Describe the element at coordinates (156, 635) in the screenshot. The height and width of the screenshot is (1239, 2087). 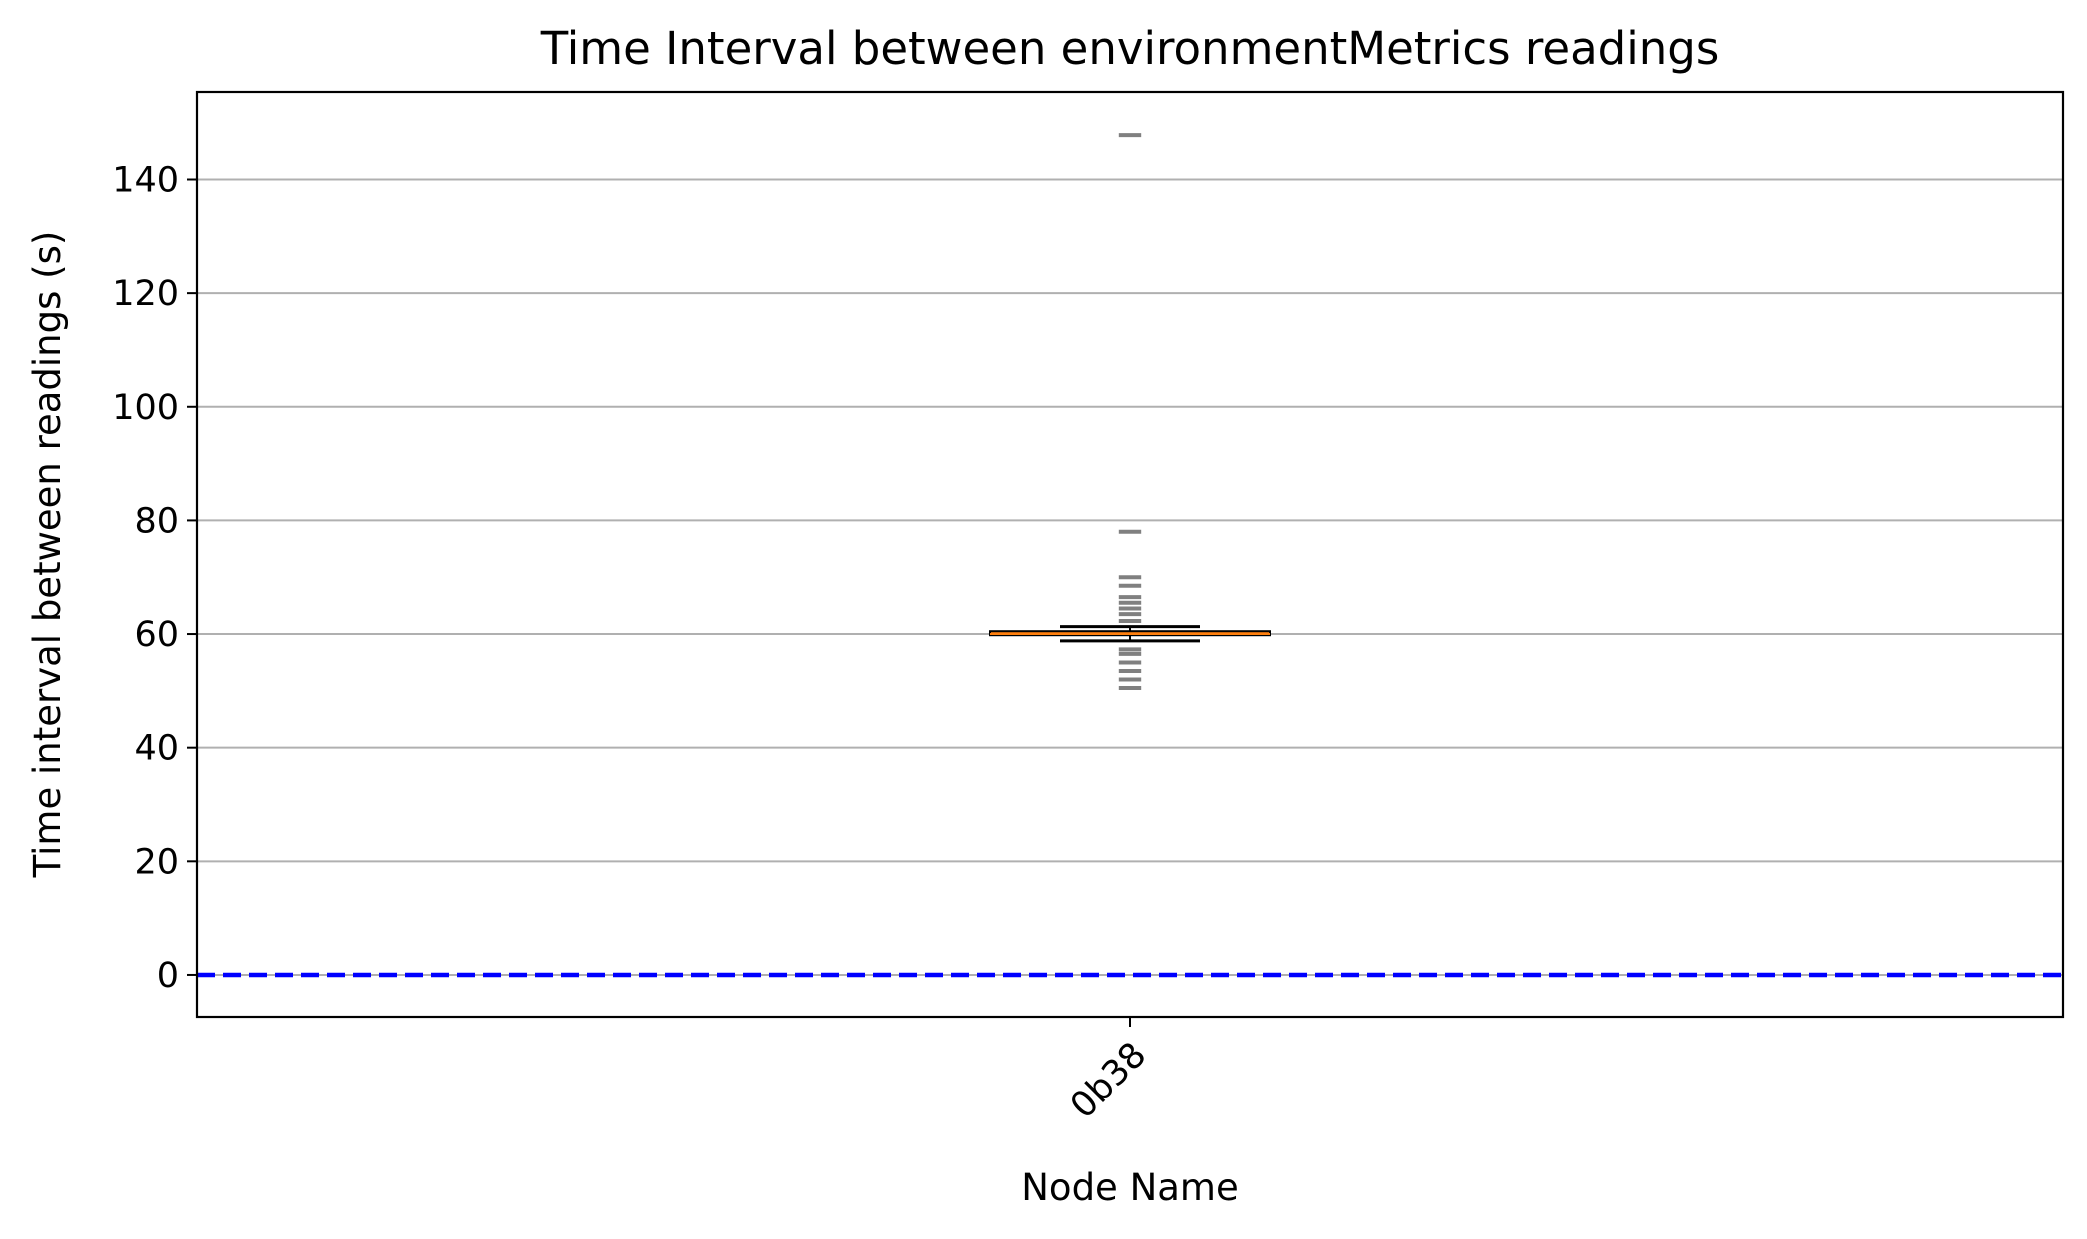
I see `y-tick-label: 60` at that location.